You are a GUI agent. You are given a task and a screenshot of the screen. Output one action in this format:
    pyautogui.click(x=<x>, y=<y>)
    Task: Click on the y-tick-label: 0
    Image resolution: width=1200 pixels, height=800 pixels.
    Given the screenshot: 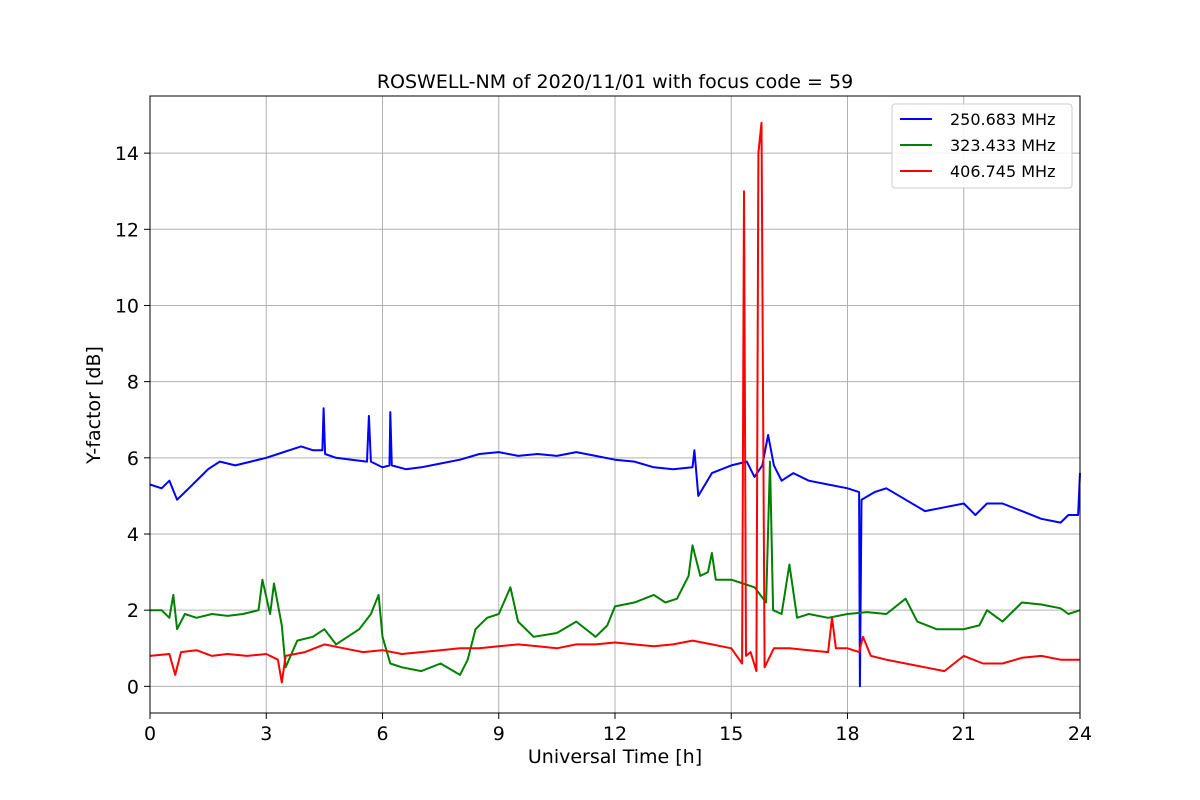 What is the action you would take?
    pyautogui.click(x=133, y=687)
    